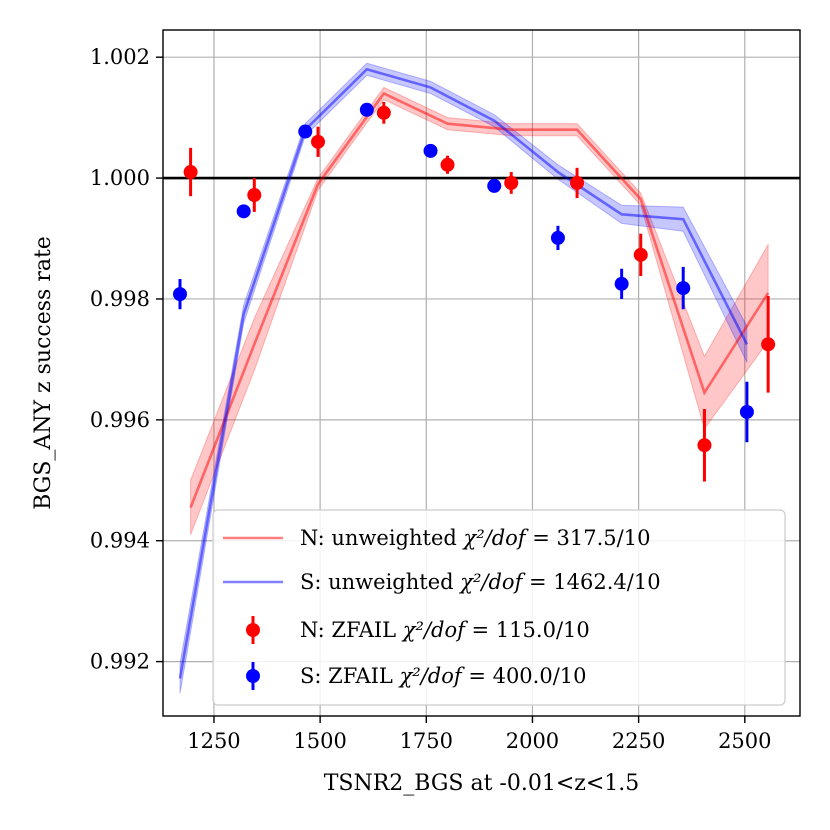  What do you see at coordinates (120, 57) in the screenshot?
I see `ytick-label-5: 1.002` at bounding box center [120, 57].